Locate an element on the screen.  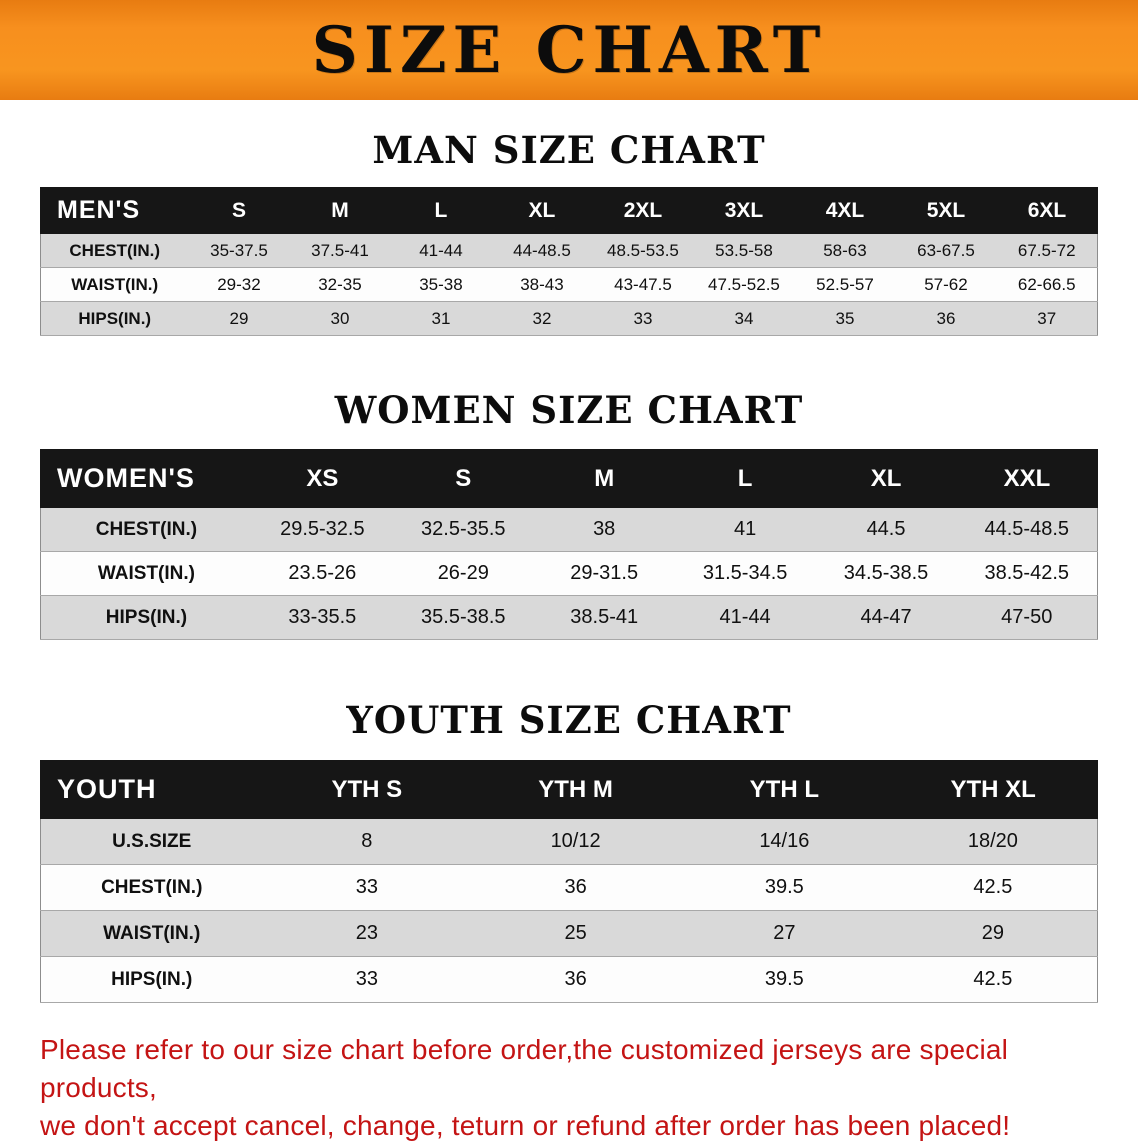
row-label-cell: U.S.SIZE is located at coordinates (151, 841).